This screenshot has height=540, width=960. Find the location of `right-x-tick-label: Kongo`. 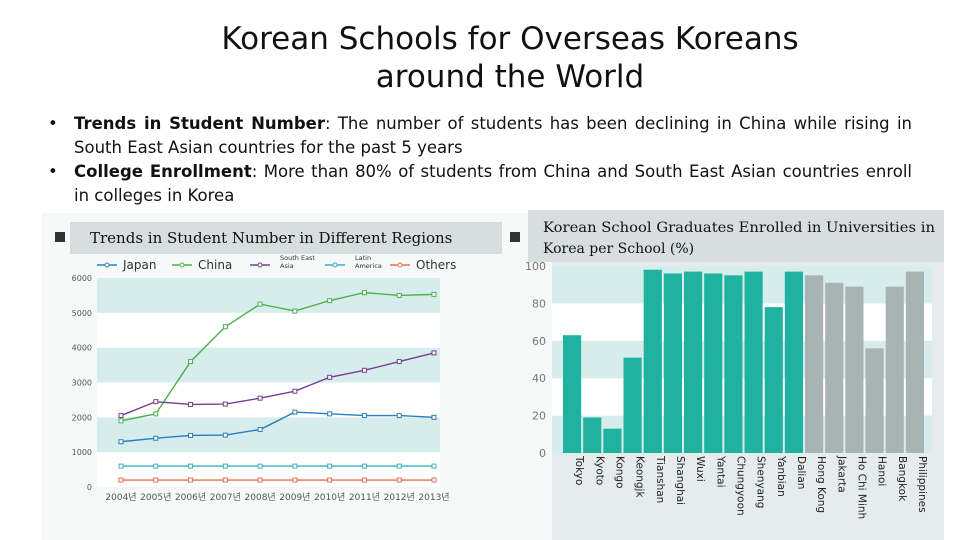

right-x-tick-label: Kongo is located at coordinates (619, 472).